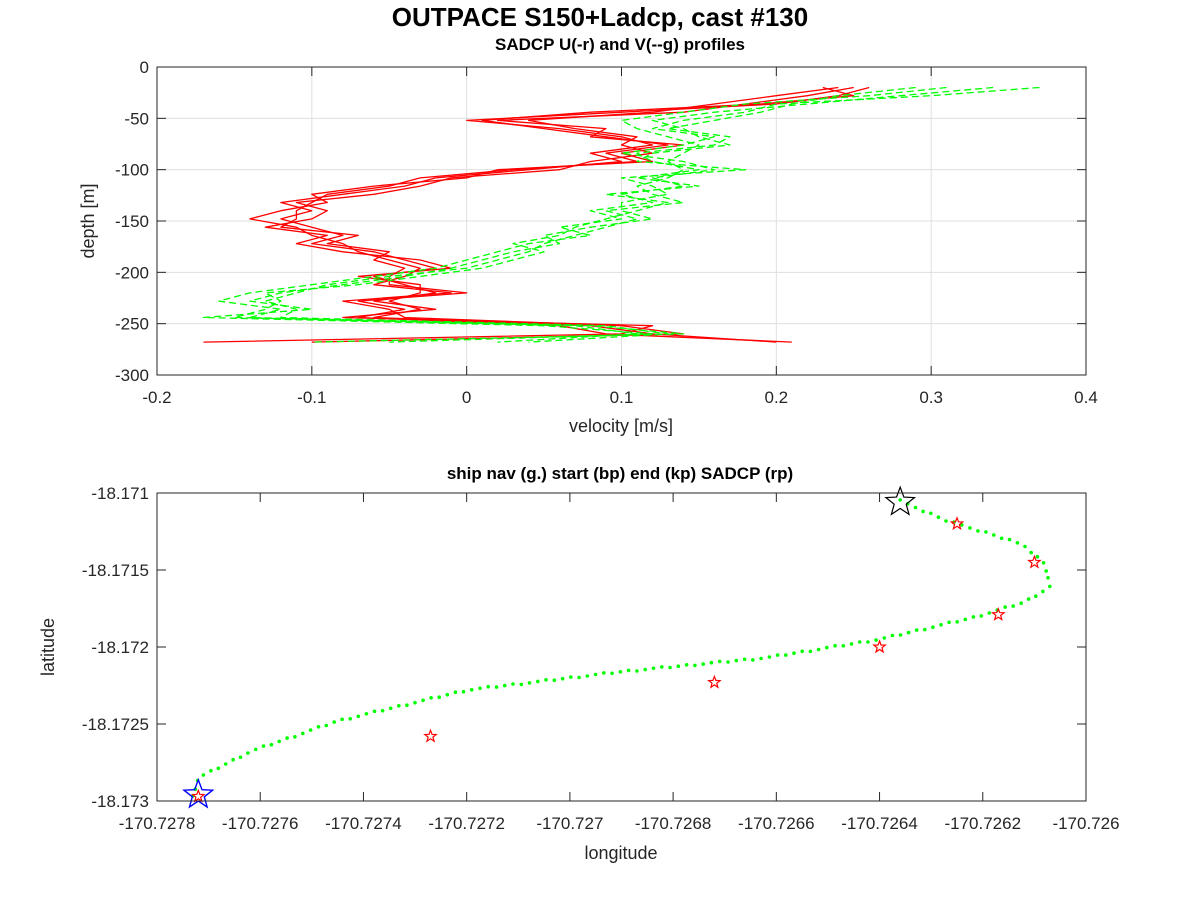 The image size is (1200, 900). I want to click on u-profile-line, so click(567, 214).